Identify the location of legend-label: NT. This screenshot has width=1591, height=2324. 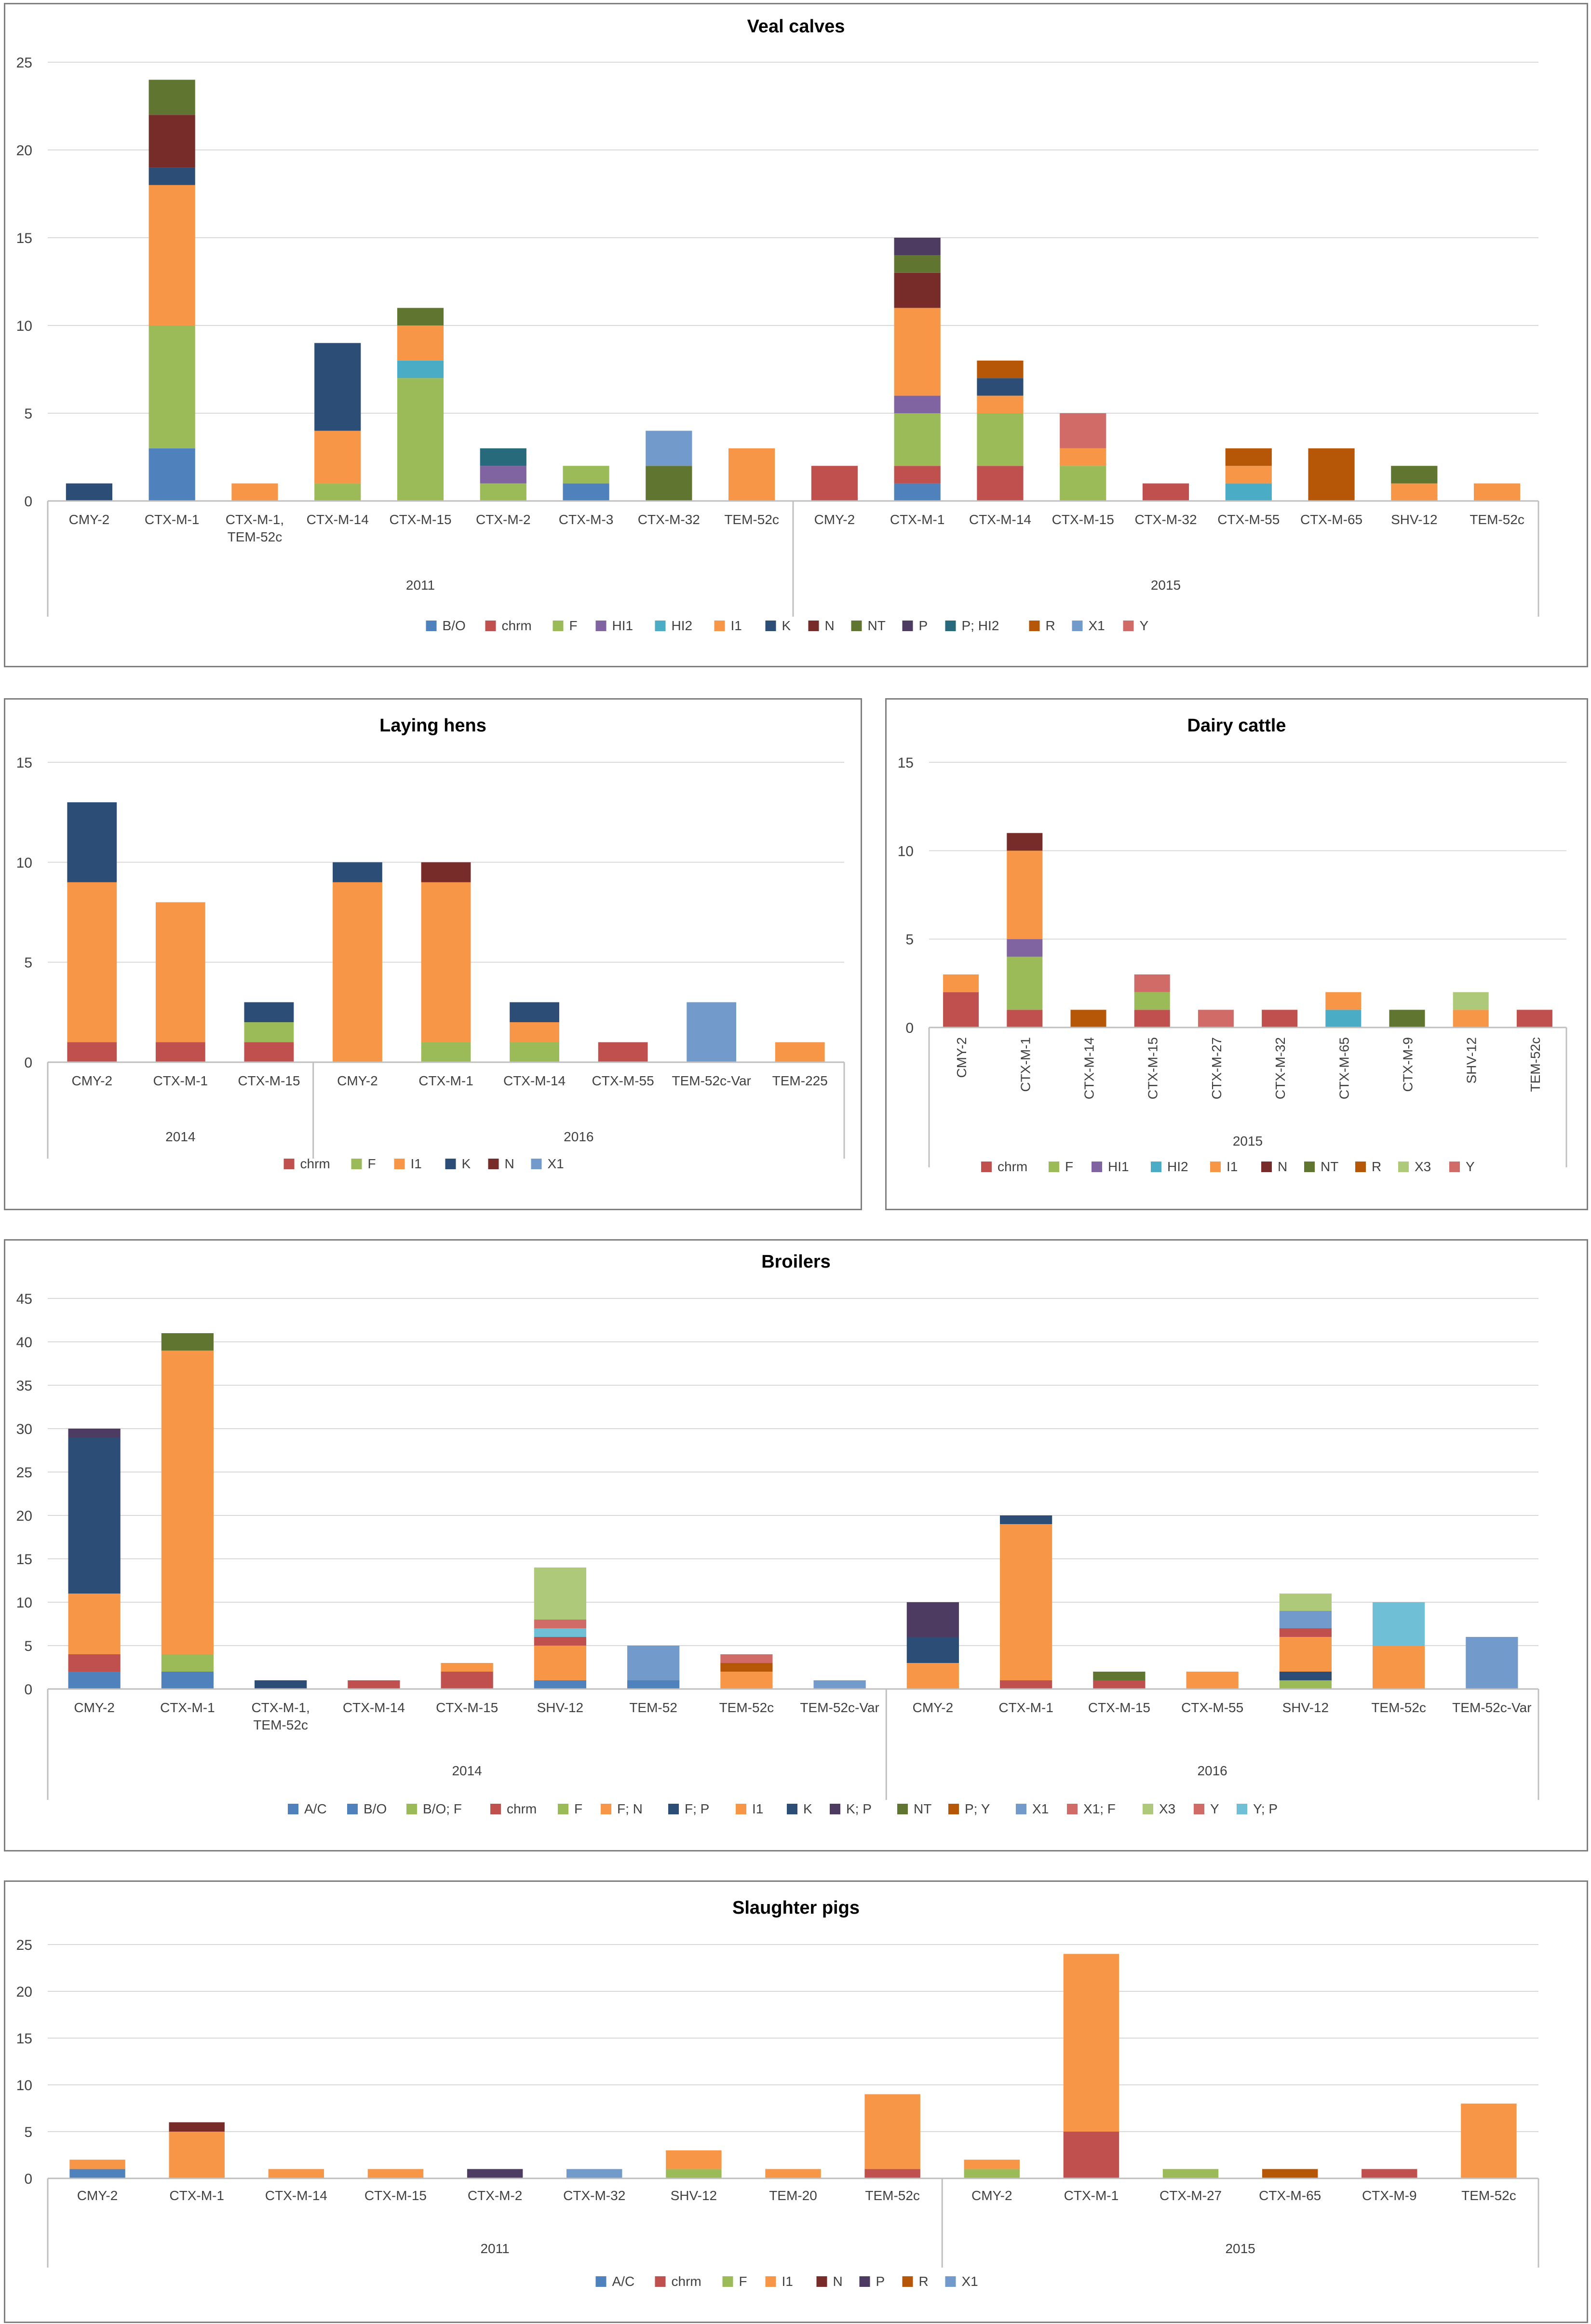
(922, 1809).